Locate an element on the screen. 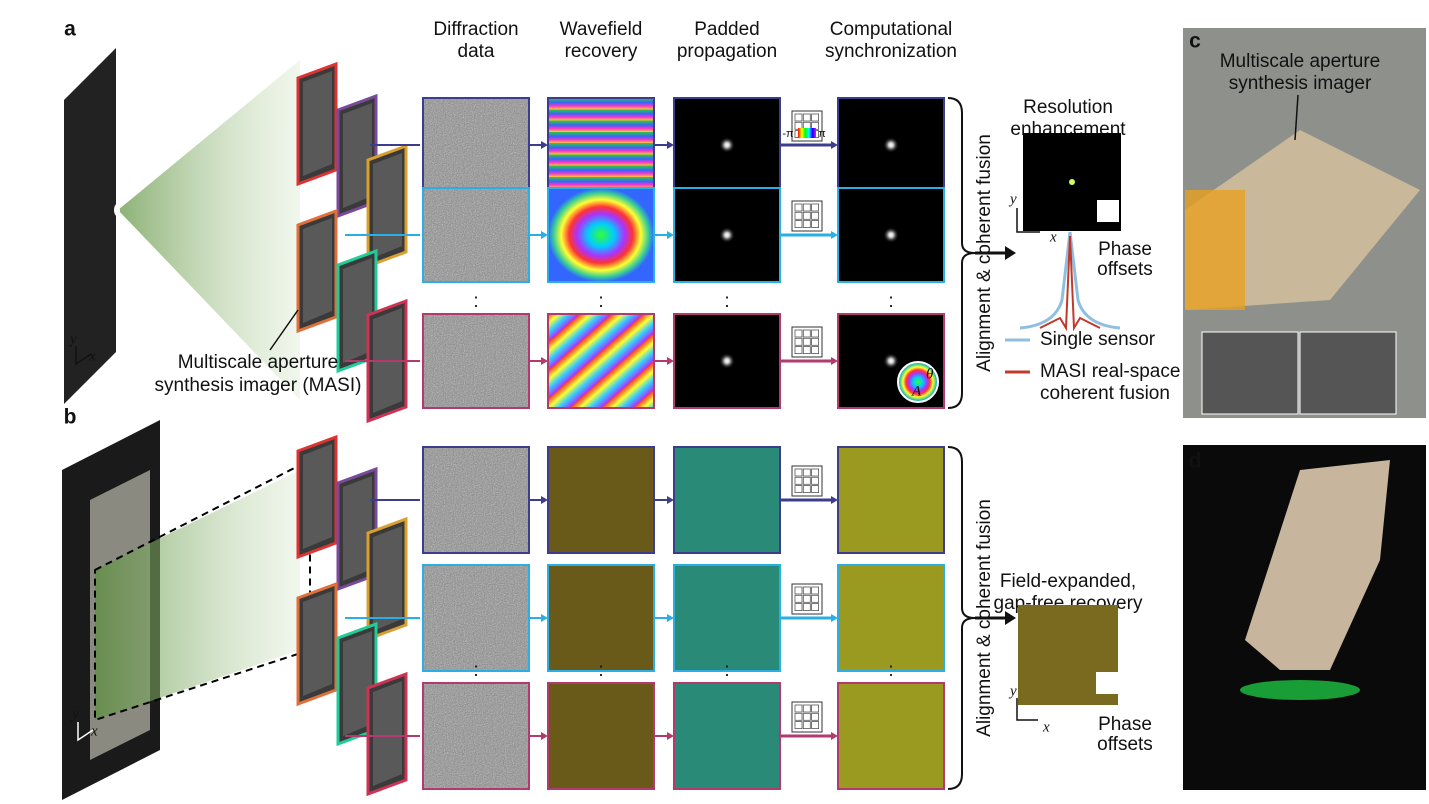  field-box is located at coordinates (202, 590).